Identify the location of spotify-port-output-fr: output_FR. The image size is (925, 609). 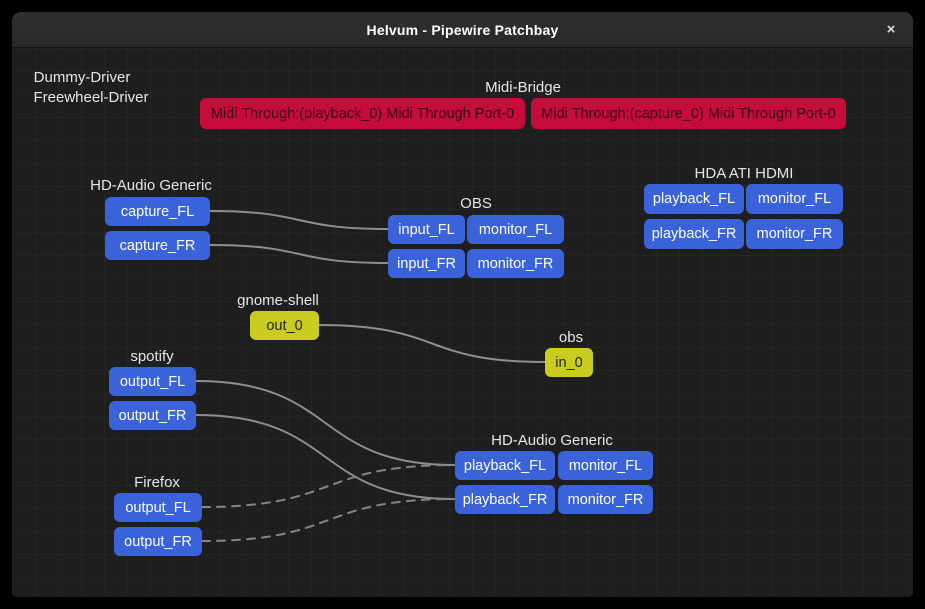
(152, 415).